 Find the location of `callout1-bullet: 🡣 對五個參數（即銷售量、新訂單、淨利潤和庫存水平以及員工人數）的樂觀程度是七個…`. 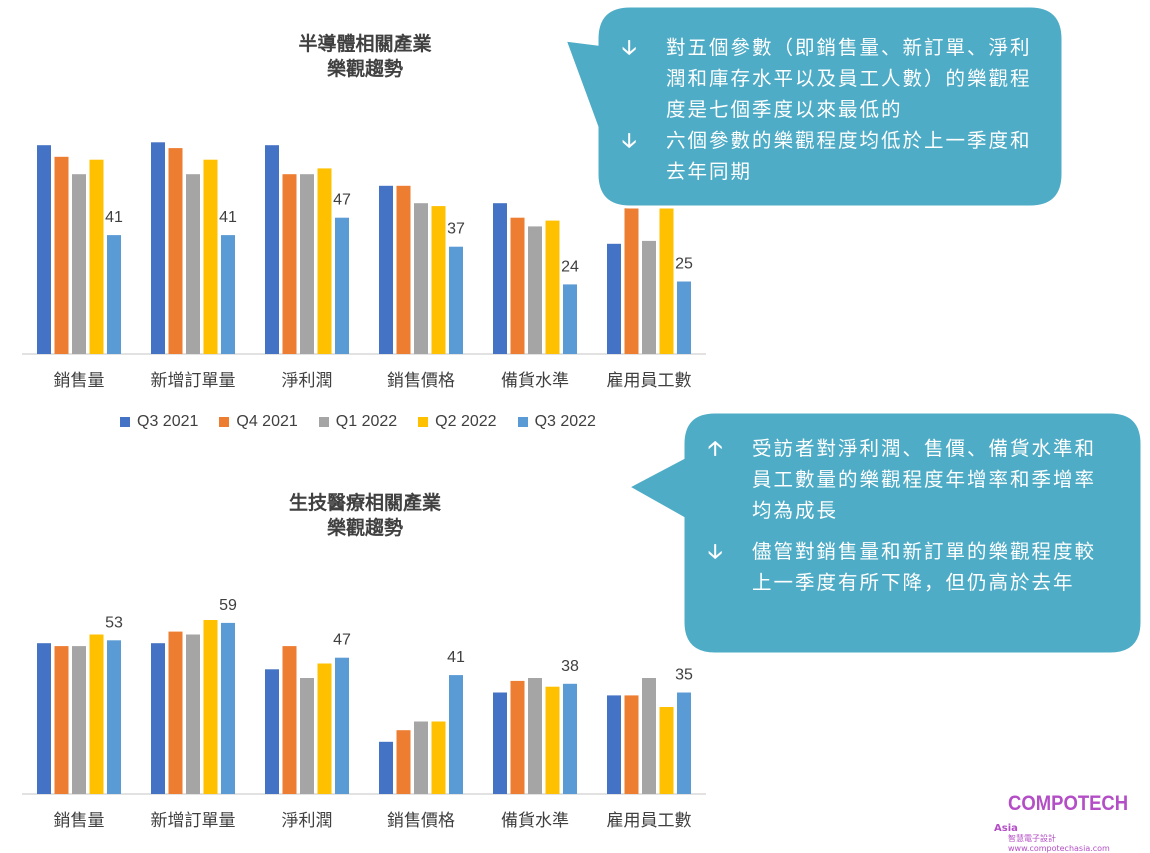

callout1-bullet: 🡣 對五個參數（即銷售量、新訂單、淨利潤和庫存水平以及員工人數）的樂觀程度是七個… is located at coordinates (832, 78).